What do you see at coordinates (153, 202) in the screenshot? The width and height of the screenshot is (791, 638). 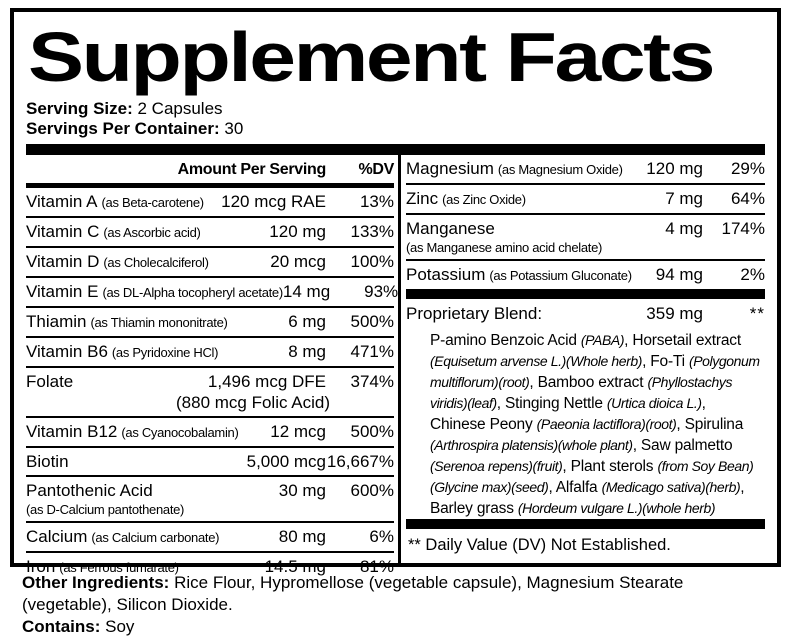 I see `nutrient-source: (as Beta-carotene)` at bounding box center [153, 202].